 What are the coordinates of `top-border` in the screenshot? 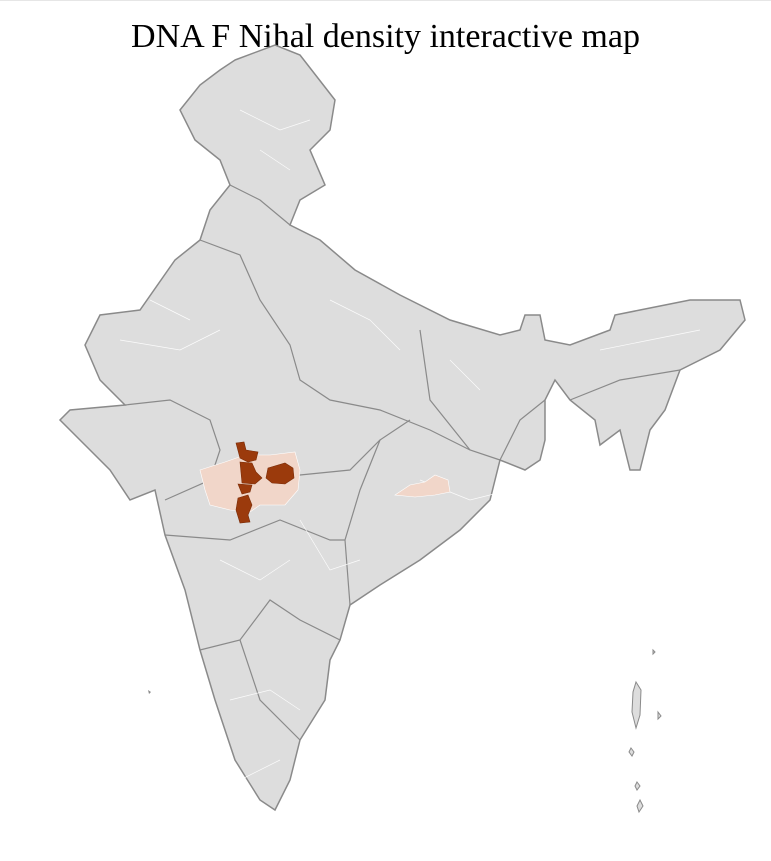 It's located at (385, 0).